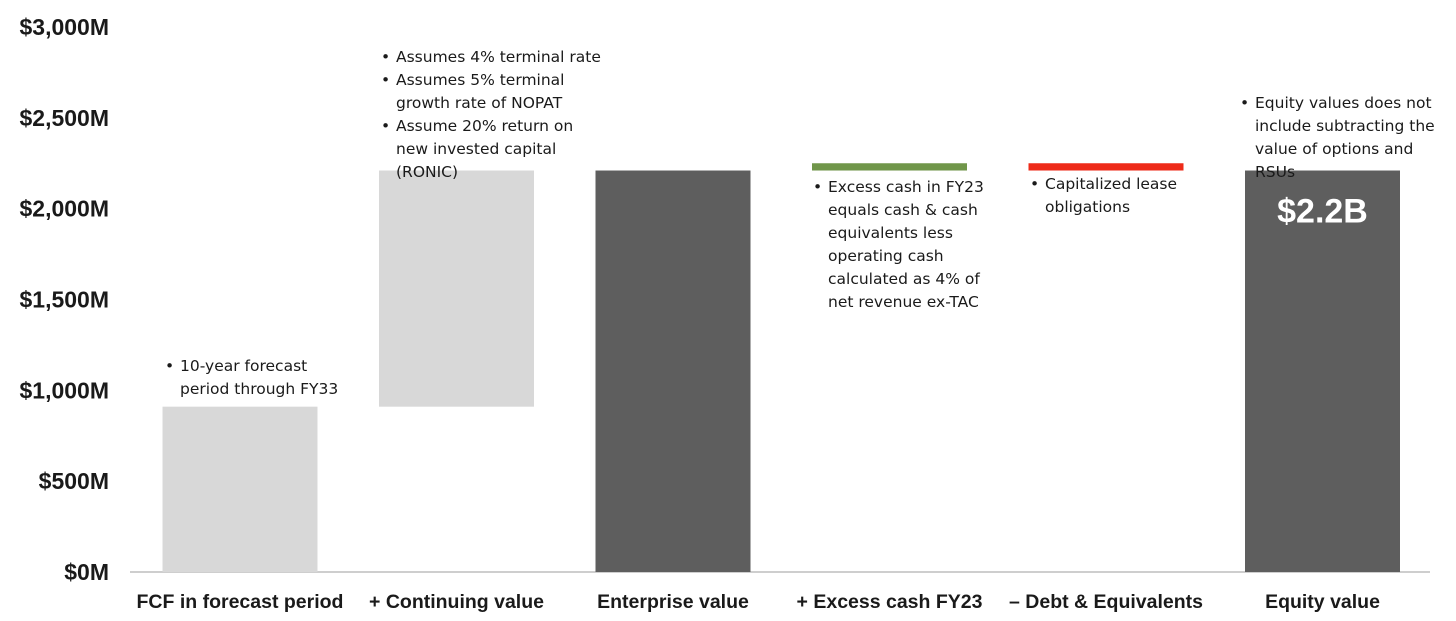 The height and width of the screenshot is (621, 1456). I want to click on y-tick-label: $1,500M, so click(64, 300).